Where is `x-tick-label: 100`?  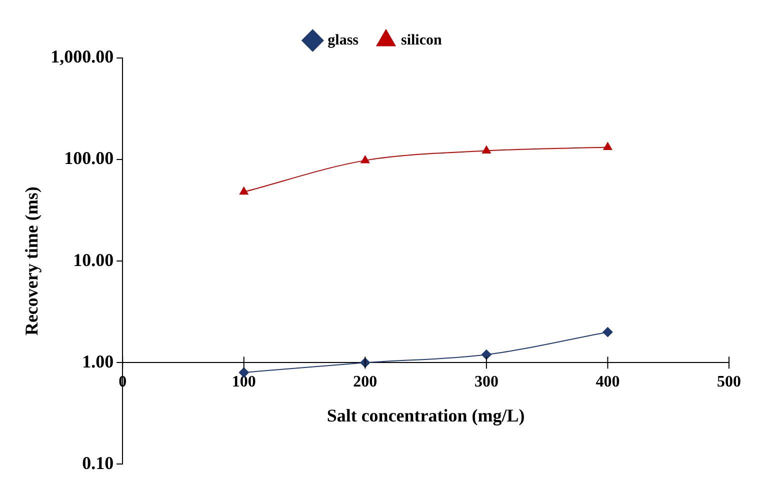 x-tick-label: 100 is located at coordinates (244, 381).